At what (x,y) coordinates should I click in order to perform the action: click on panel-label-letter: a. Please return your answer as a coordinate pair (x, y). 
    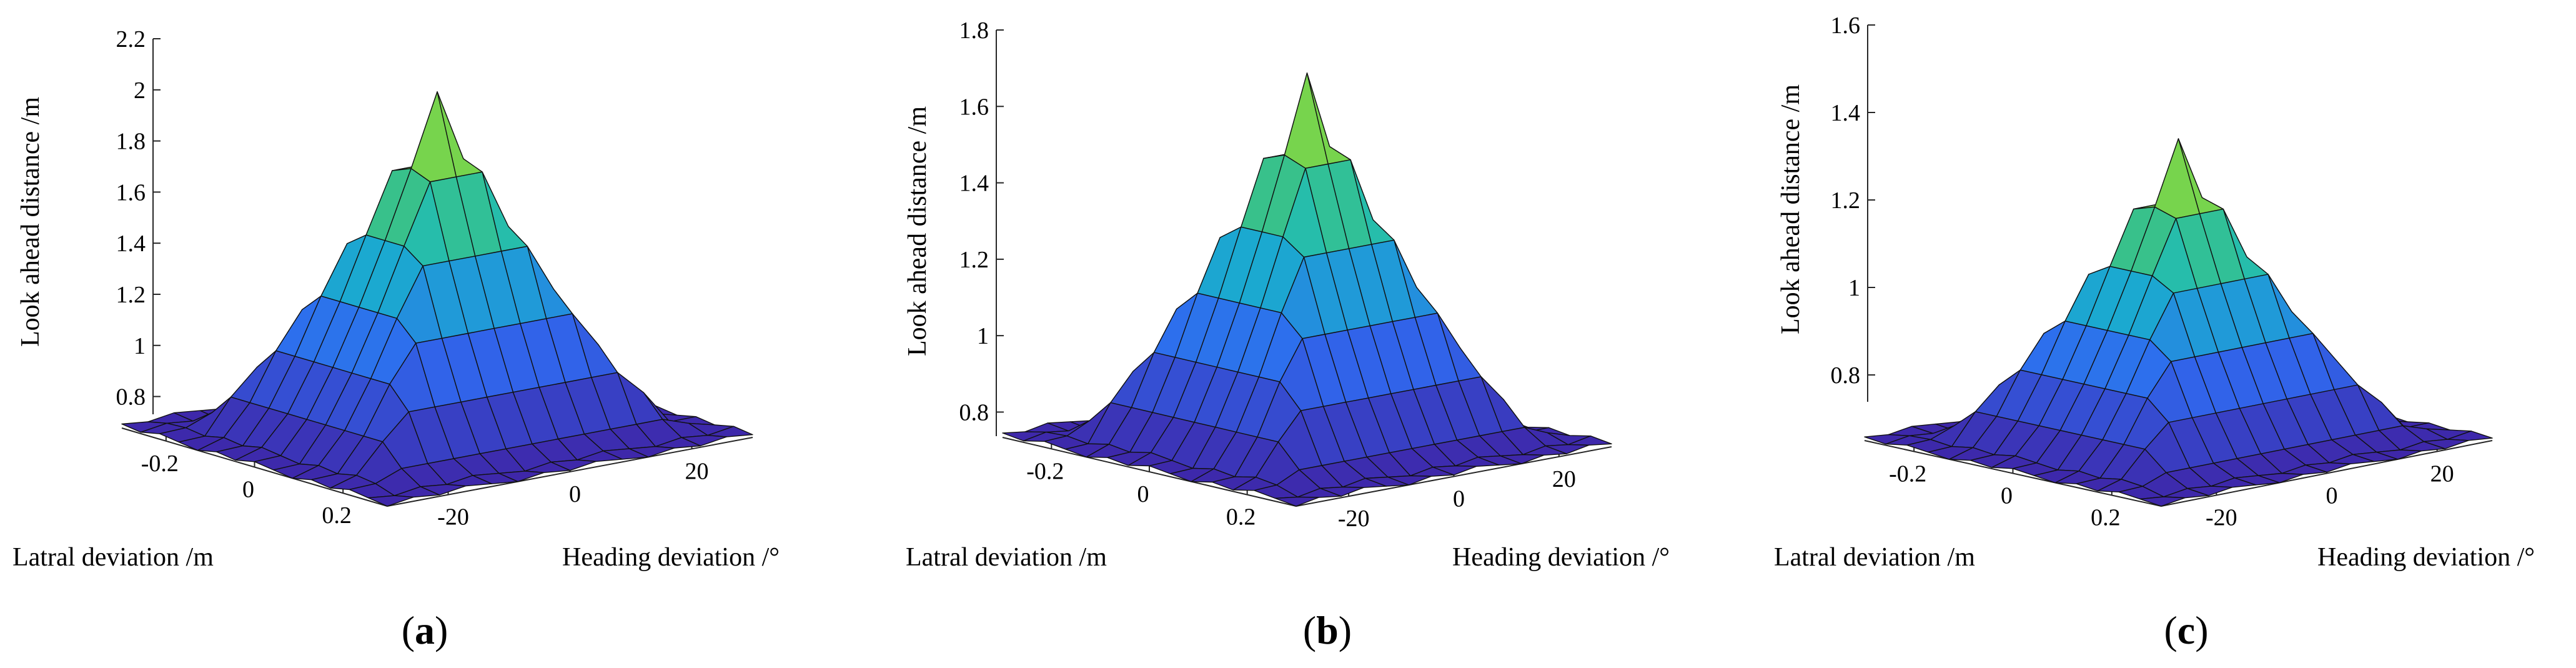
    Looking at the image, I should click on (425, 630).